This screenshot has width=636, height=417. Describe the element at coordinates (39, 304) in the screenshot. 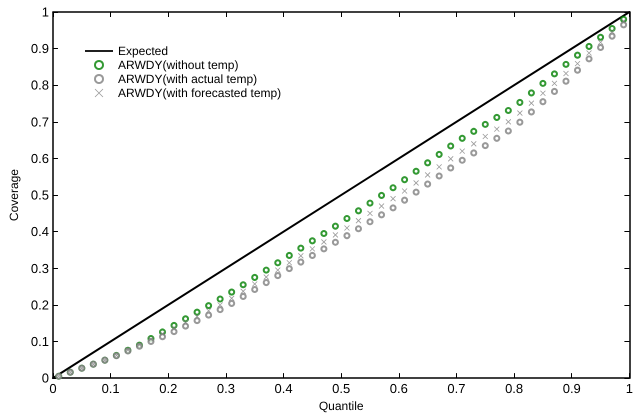

I see `y-tick-label: 0.2` at that location.